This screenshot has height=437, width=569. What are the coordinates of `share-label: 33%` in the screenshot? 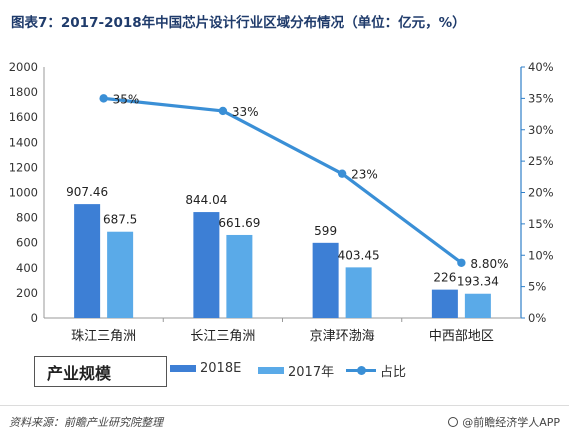 It's located at (245, 112).